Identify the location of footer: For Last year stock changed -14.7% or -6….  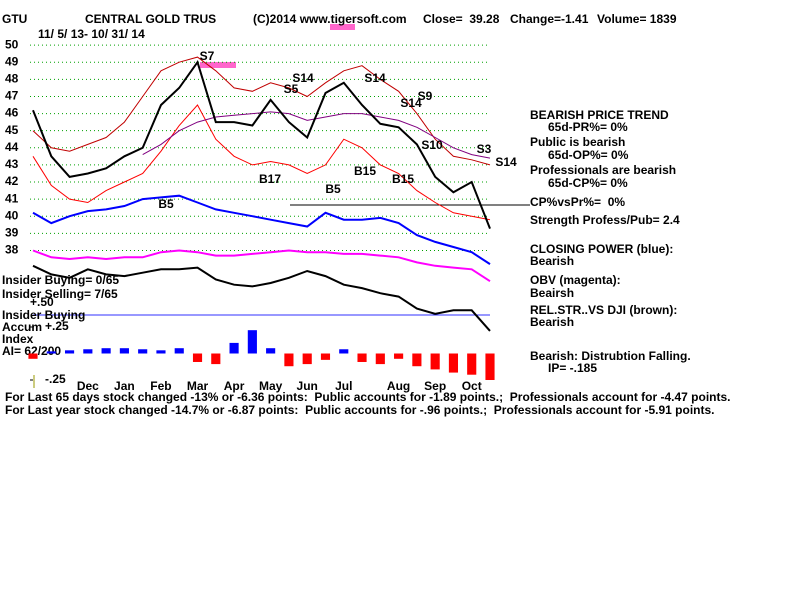
(360, 410).